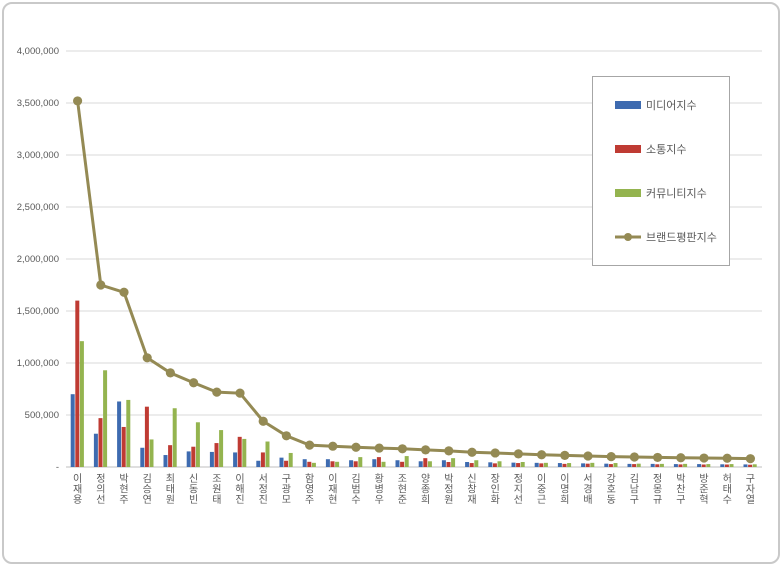 The image size is (780, 568). I want to click on y-axis-tick-label: 1,000,000, so click(38, 363).